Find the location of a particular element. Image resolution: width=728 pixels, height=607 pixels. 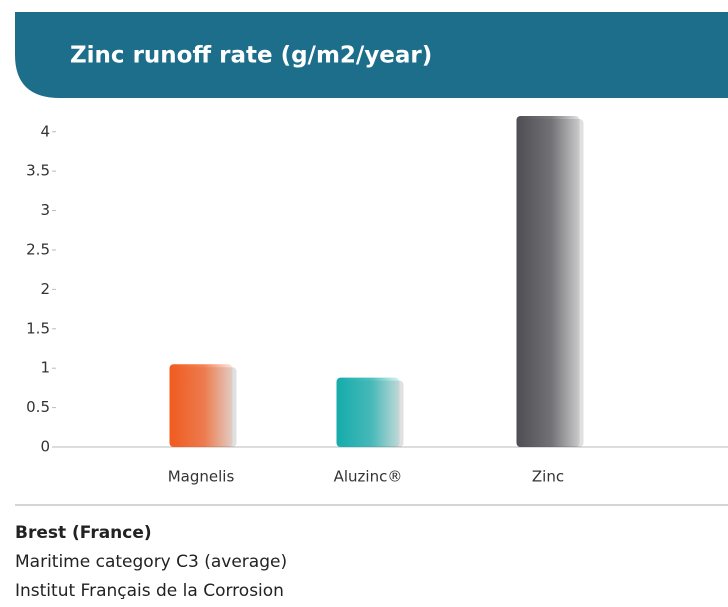

y-tick-label: 4 is located at coordinates (45, 131).